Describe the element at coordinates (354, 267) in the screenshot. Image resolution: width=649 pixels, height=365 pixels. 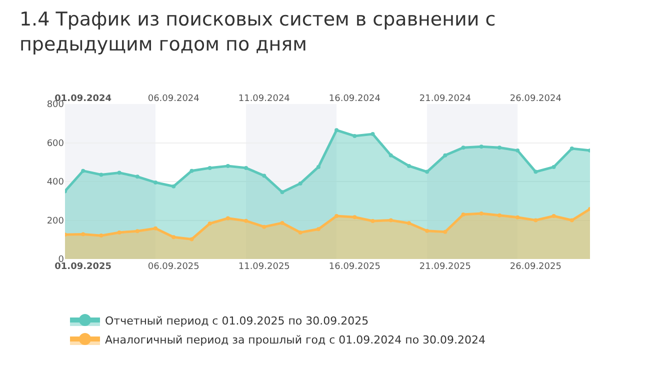
I see `x-tick-label: 16.09.2025` at that location.